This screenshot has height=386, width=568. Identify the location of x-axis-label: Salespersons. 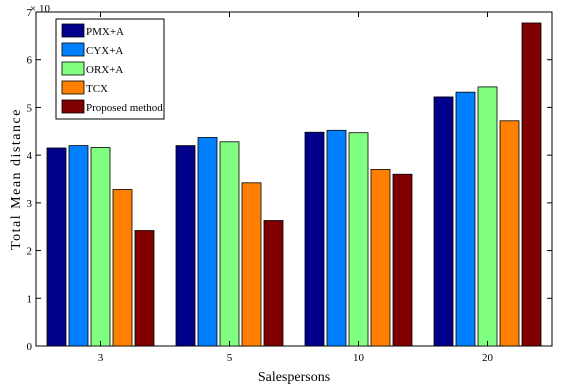
(294, 377).